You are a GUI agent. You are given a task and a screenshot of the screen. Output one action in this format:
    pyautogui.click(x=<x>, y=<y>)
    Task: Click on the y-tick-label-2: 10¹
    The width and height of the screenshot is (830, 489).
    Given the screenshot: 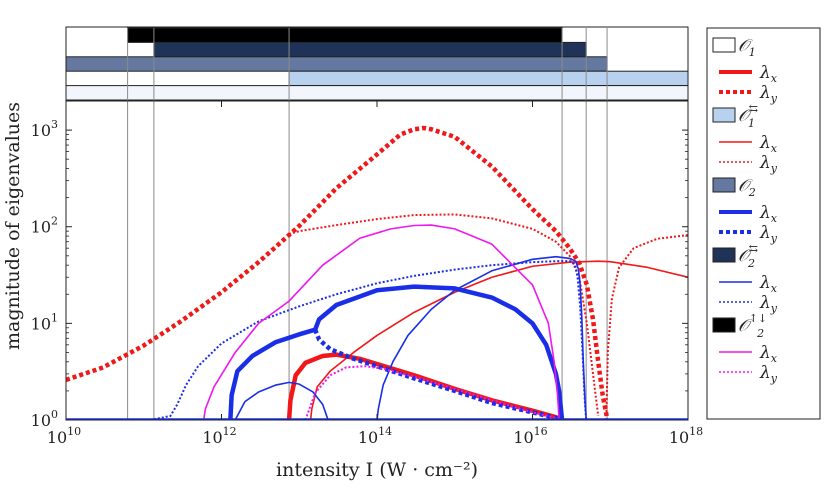 What is the action you would take?
    pyautogui.click(x=44, y=322)
    